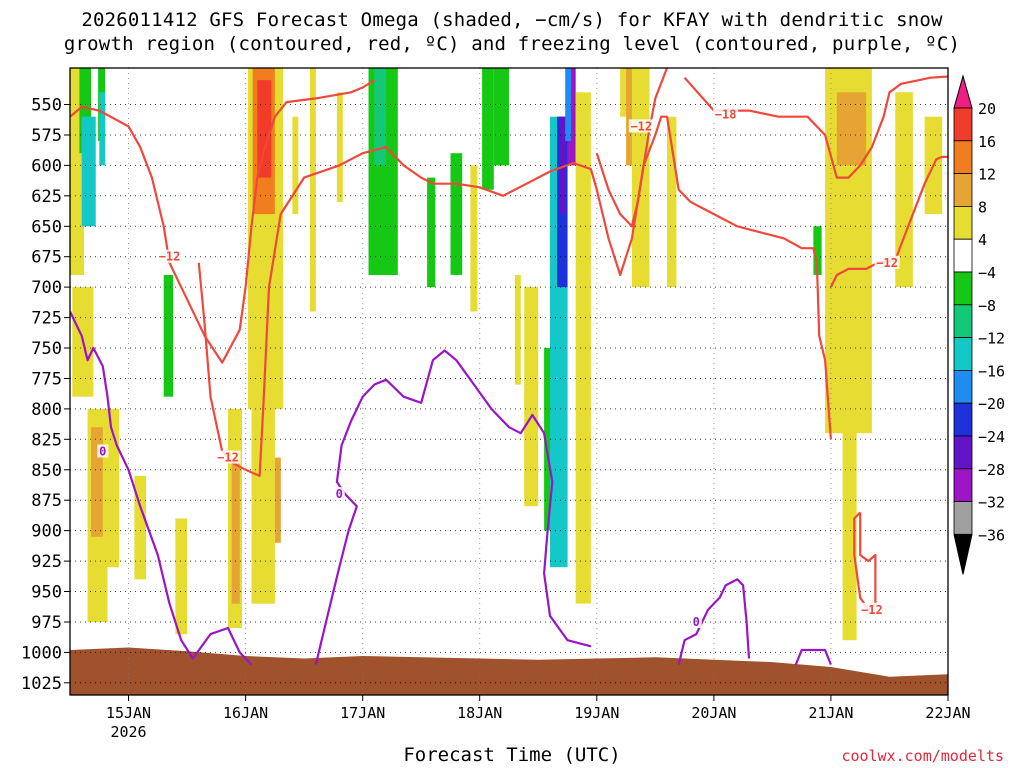 The width and height of the screenshot is (1024, 768). I want to click on y-tick-label-800: 800, so click(46, 410).